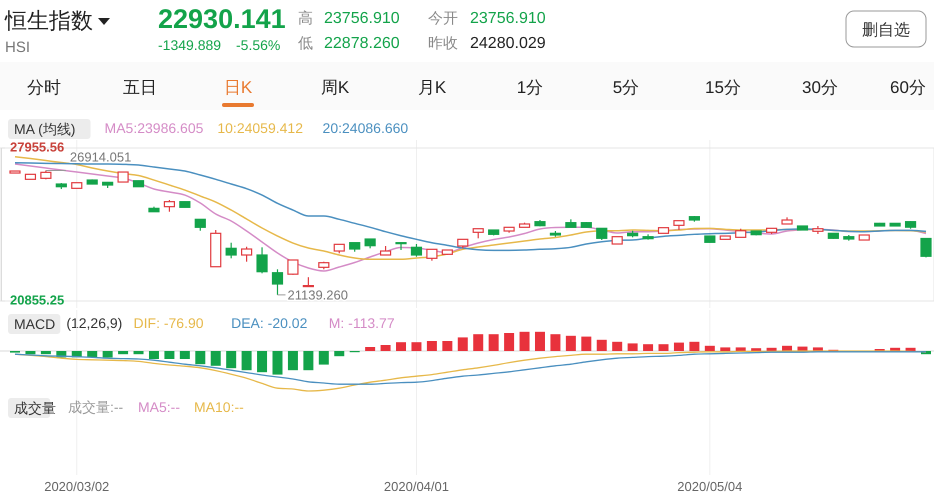  I want to click on text: MA10:--, so click(219, 407).